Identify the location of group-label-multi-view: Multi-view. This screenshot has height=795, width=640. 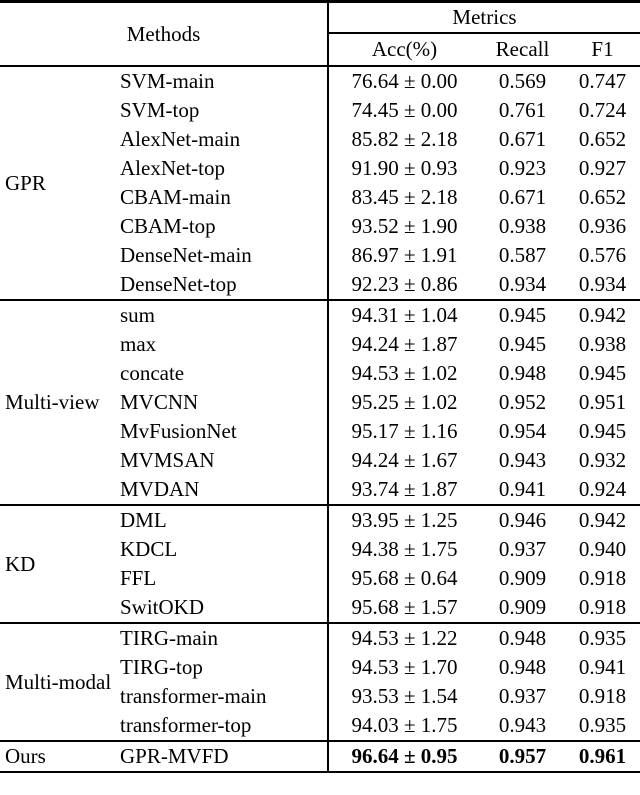
(57, 402).